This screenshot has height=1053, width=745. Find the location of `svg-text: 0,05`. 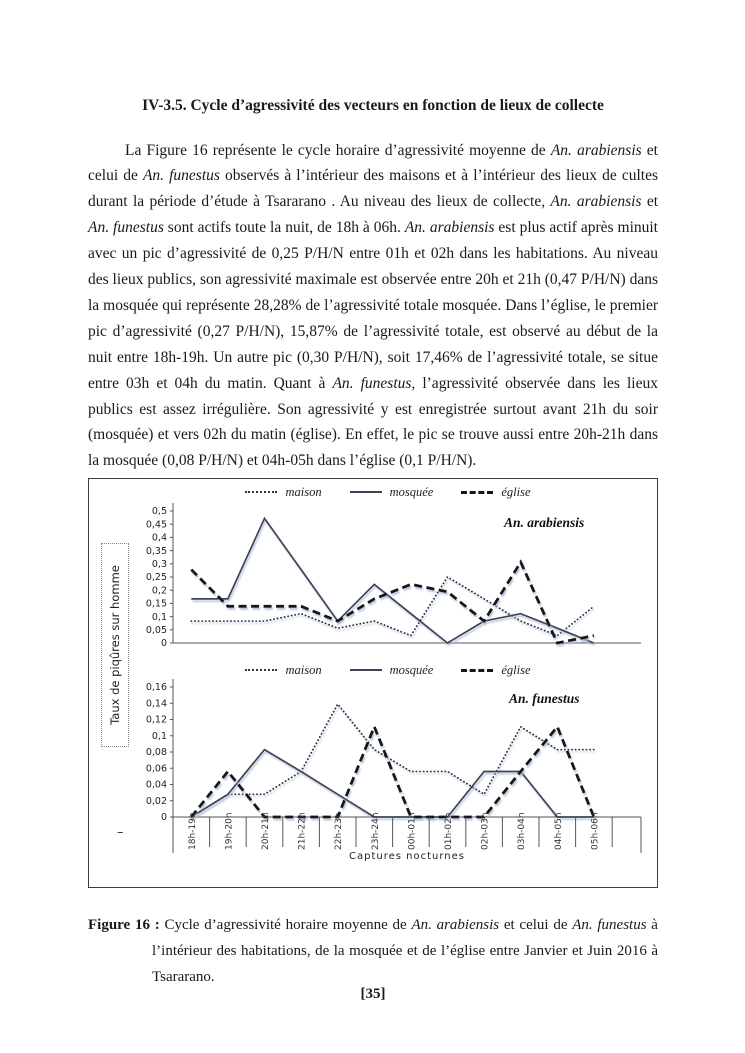

svg-text: 0,05 is located at coordinates (156, 630).